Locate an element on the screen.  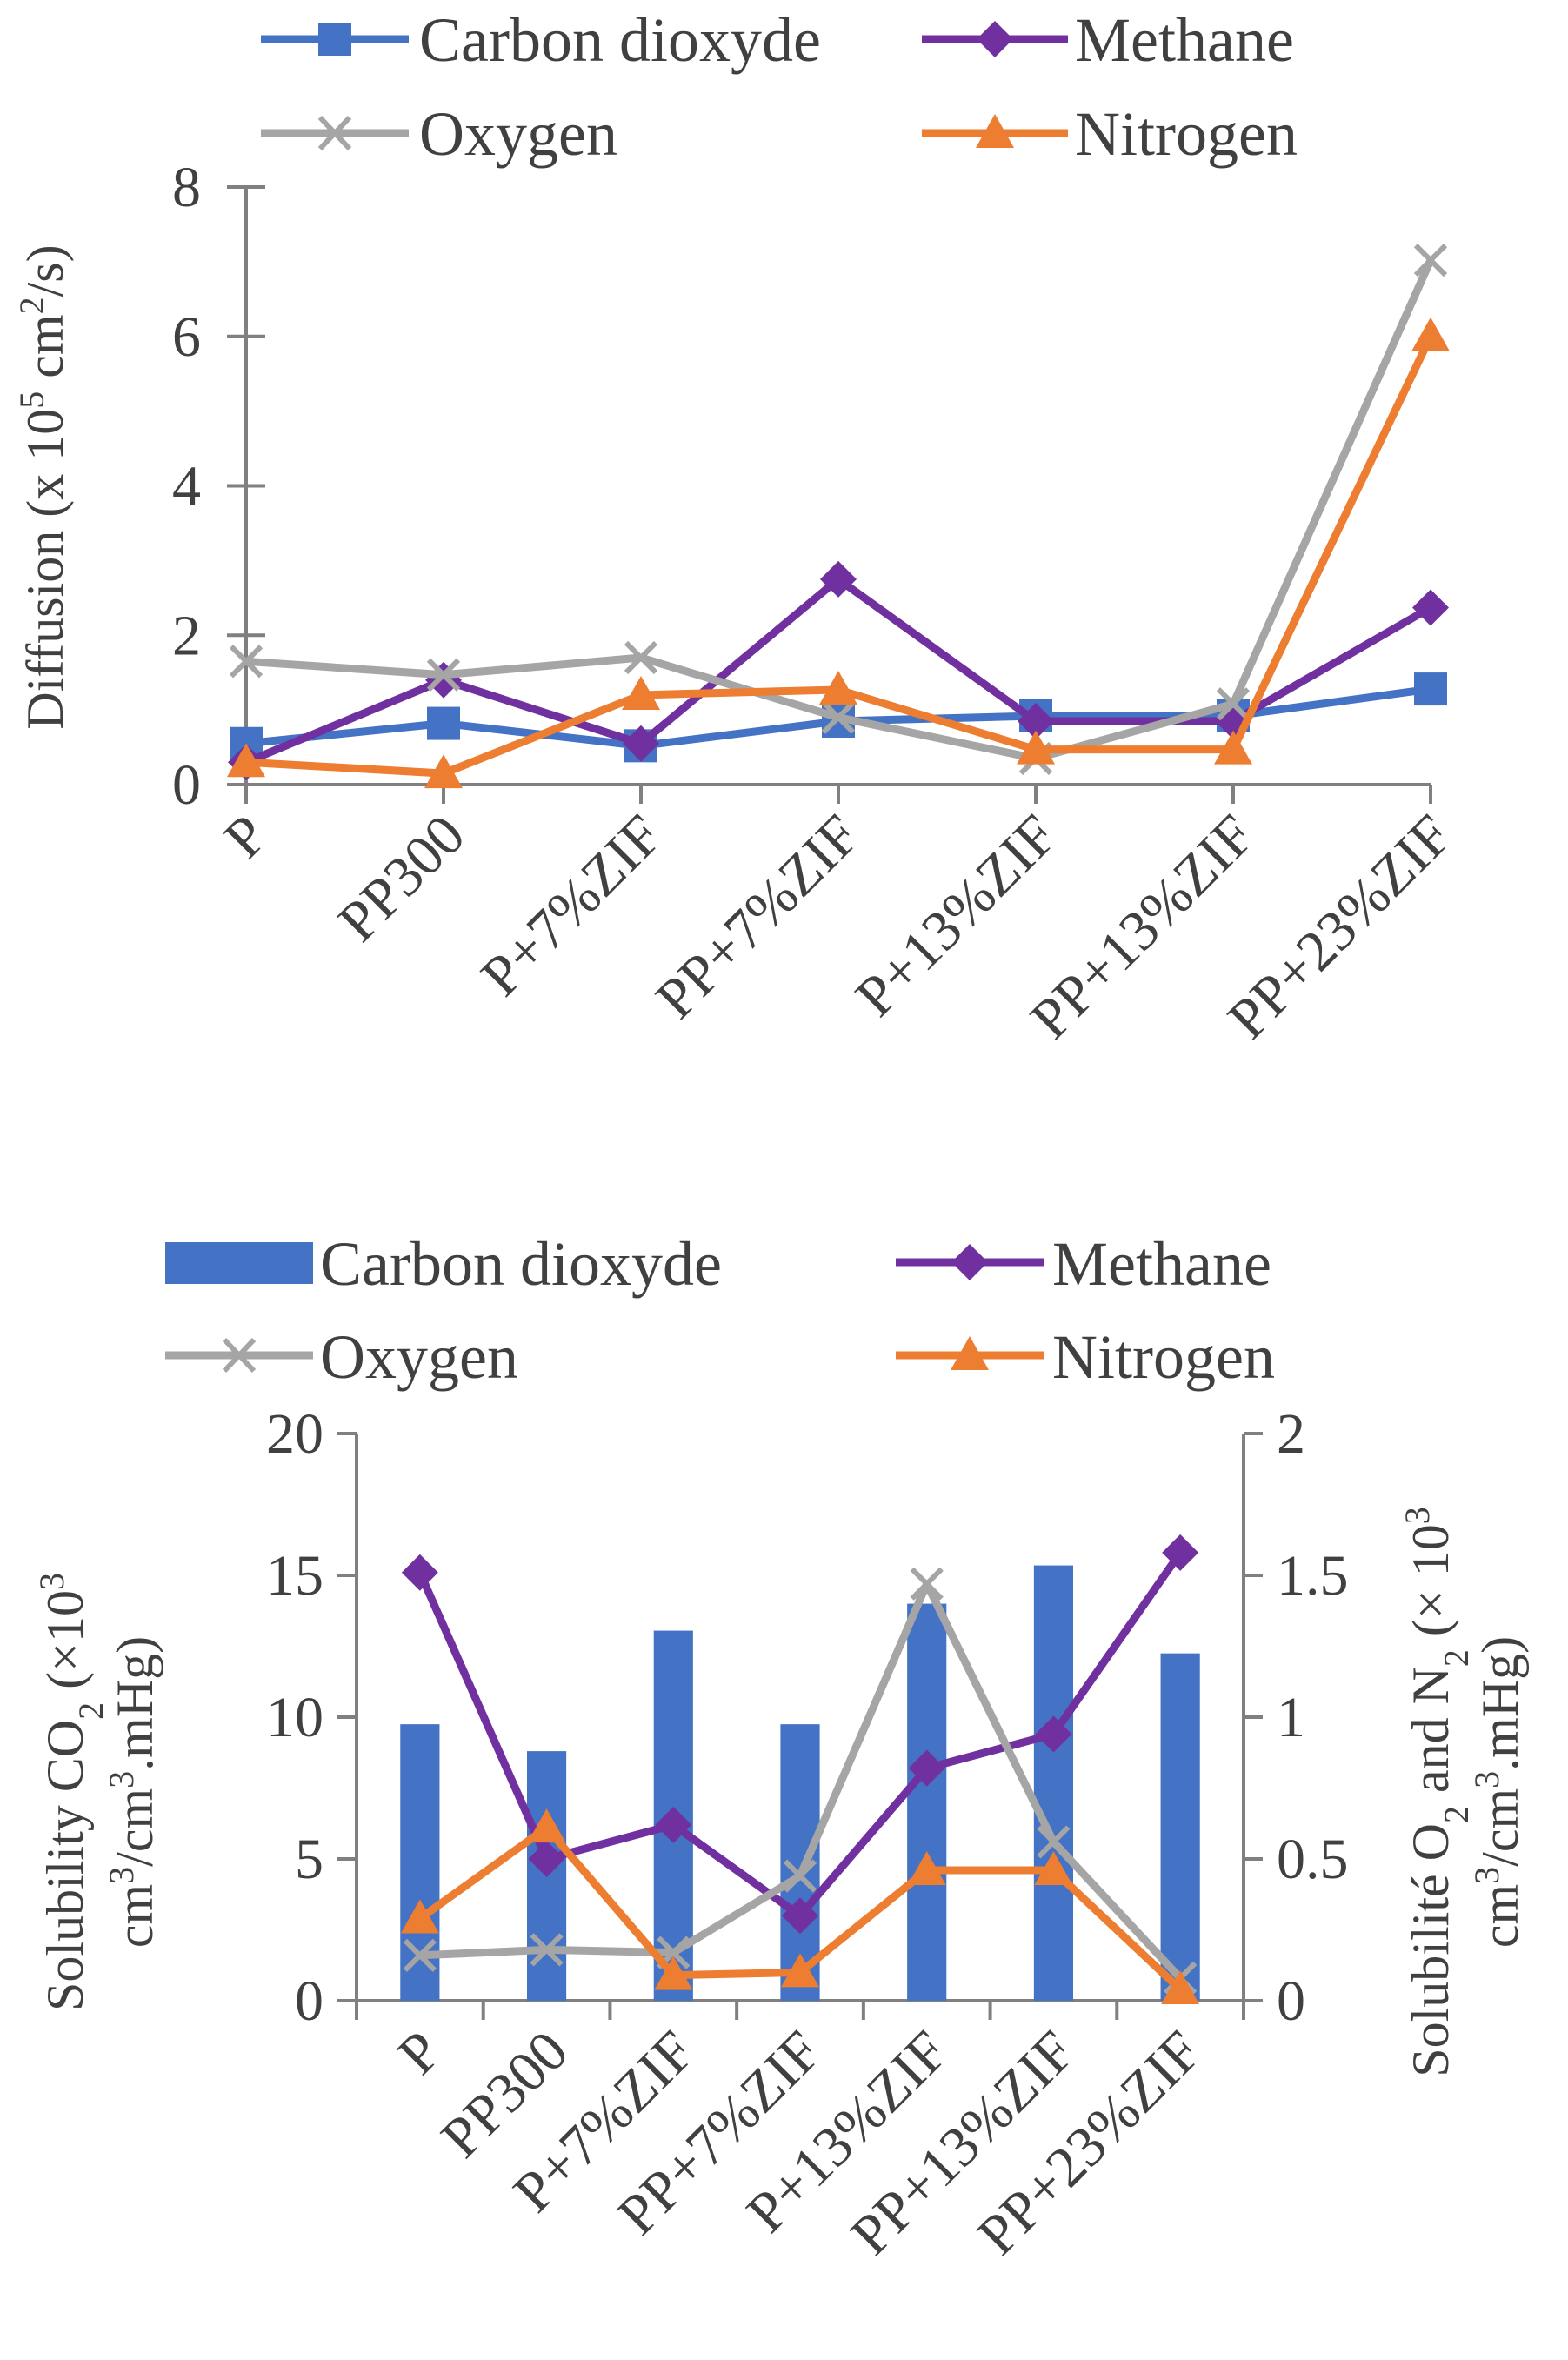
x-tick-label: PP300 is located at coordinates (401, 878).